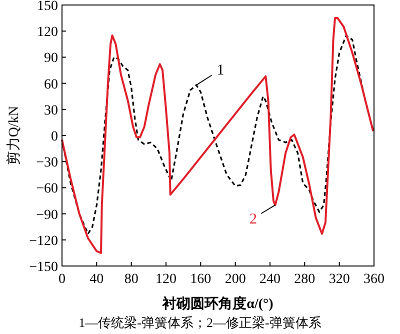  What do you see at coordinates (47, 163) in the screenshot?
I see `y-tick-label: −30` at bounding box center [47, 163].